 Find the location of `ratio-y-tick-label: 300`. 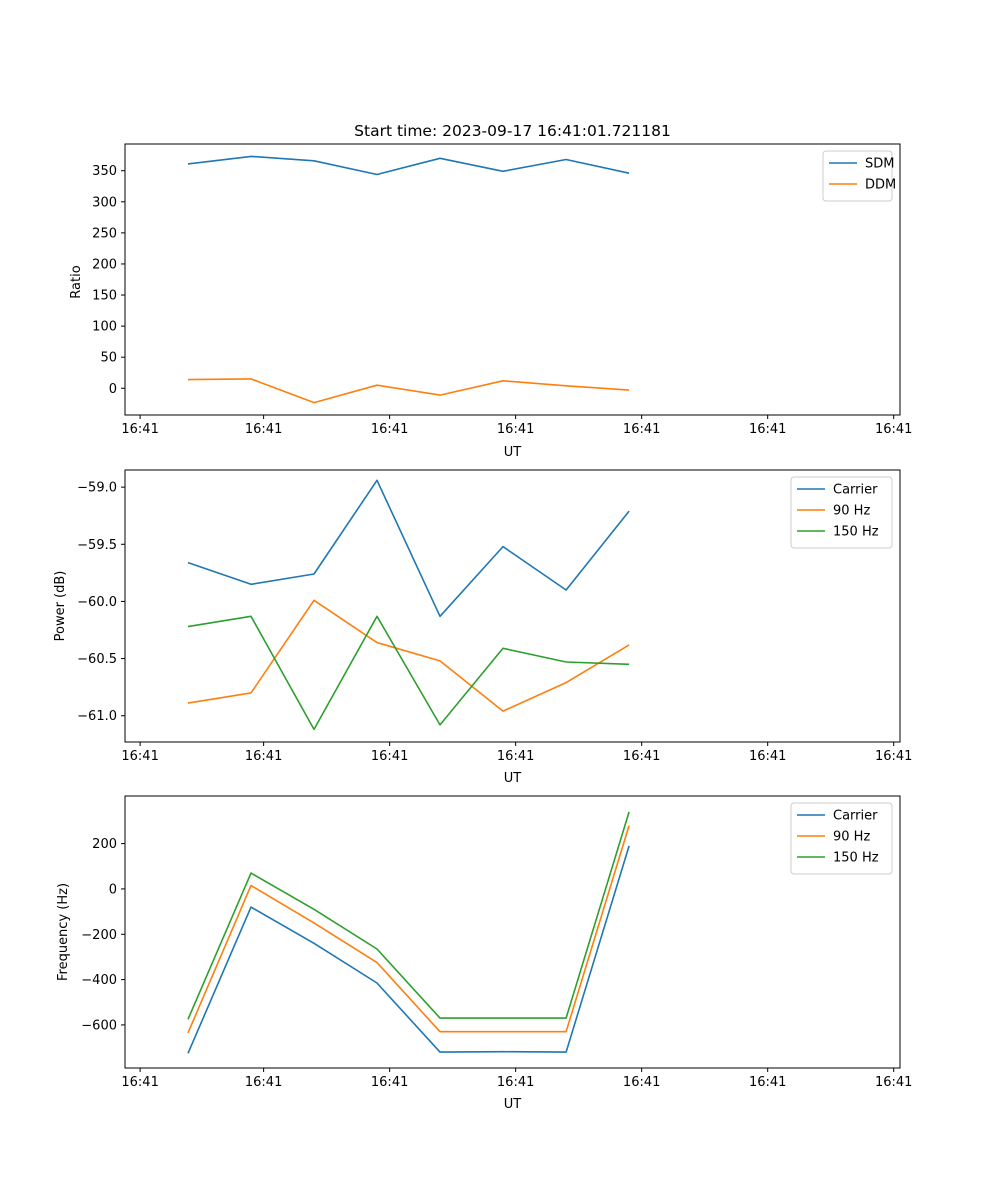

ratio-y-tick-label: 300 is located at coordinates (104, 202).